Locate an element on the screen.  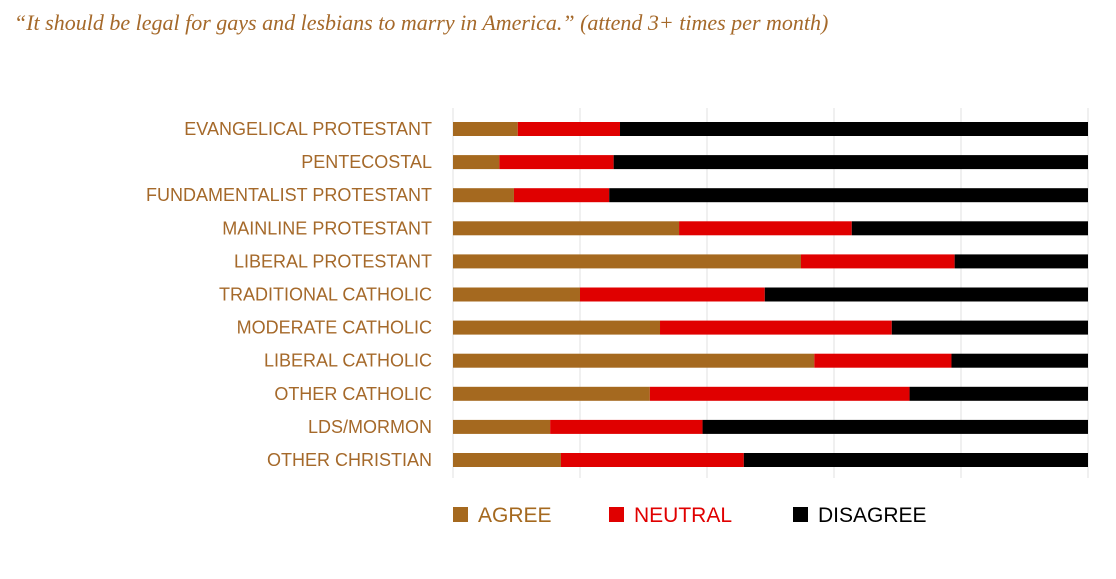
category-label: MODERATE CATHOLIC is located at coordinates (334, 328).